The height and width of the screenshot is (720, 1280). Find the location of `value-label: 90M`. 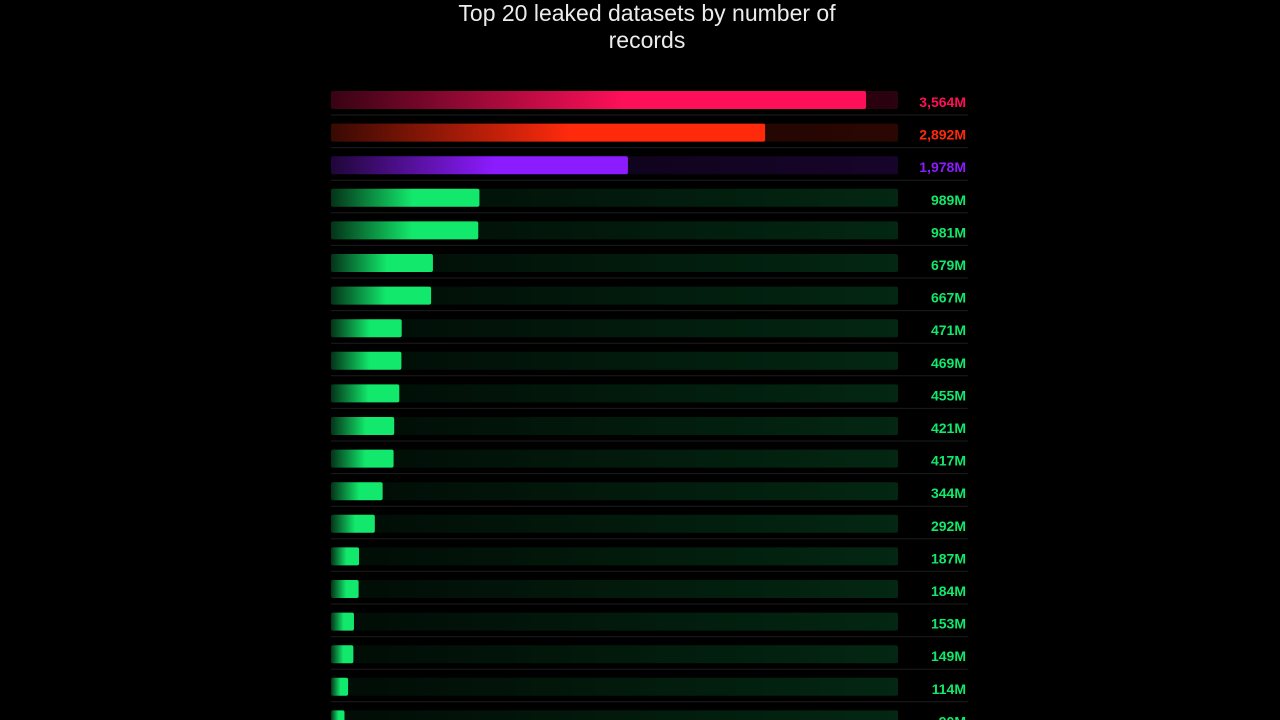

value-label: 90M is located at coordinates (952, 716).